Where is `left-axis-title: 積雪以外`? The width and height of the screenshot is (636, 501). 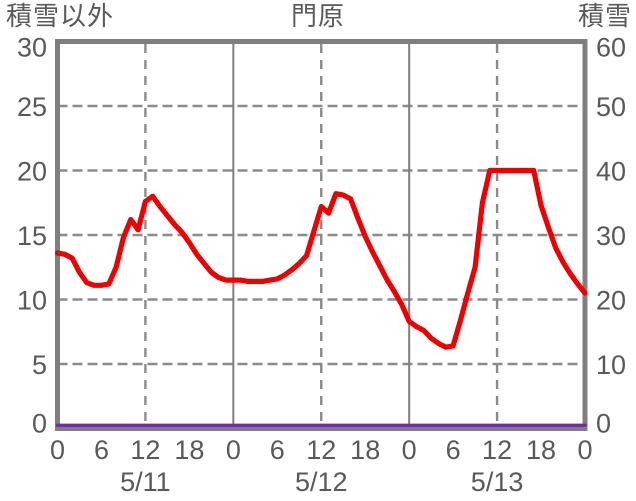
left-axis-title: 積雪以外 is located at coordinates (60, 16).